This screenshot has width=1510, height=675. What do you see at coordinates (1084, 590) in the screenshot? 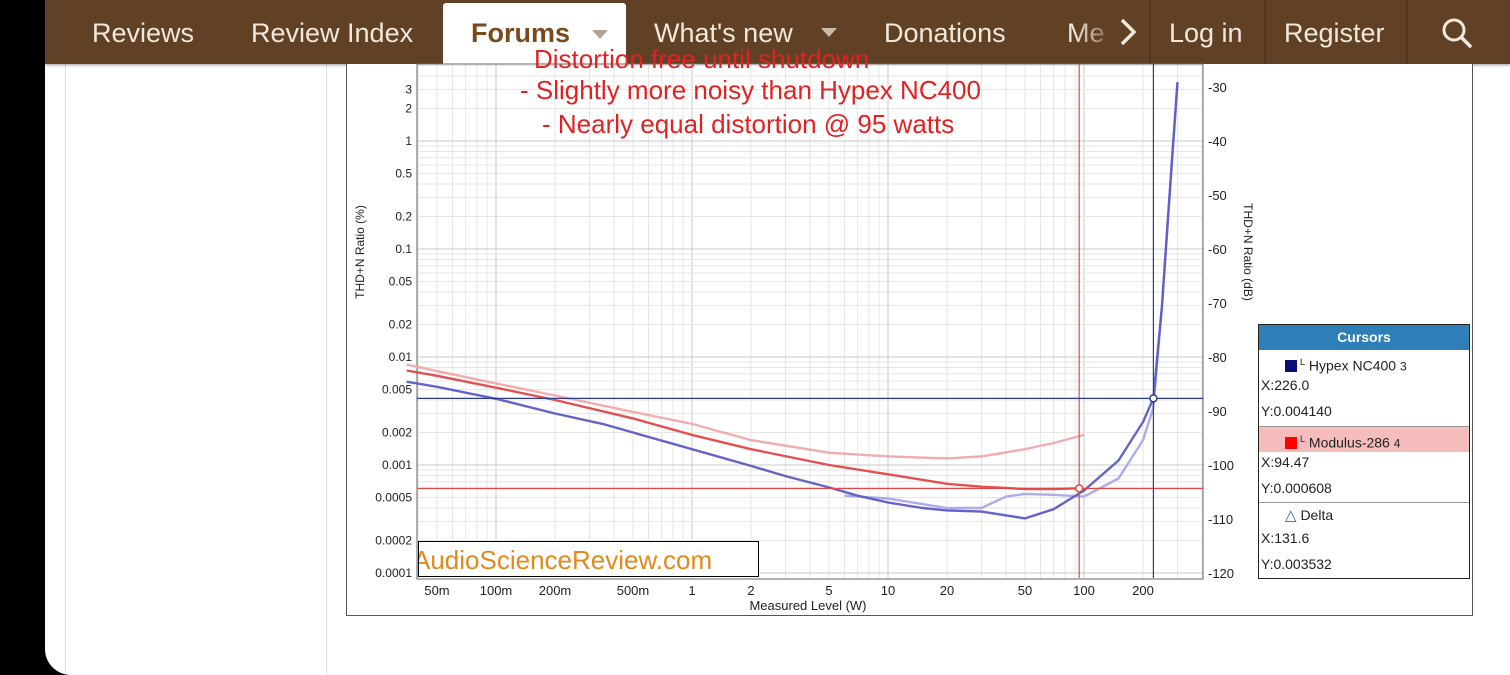
I see `x-tick-label: 100` at bounding box center [1084, 590].